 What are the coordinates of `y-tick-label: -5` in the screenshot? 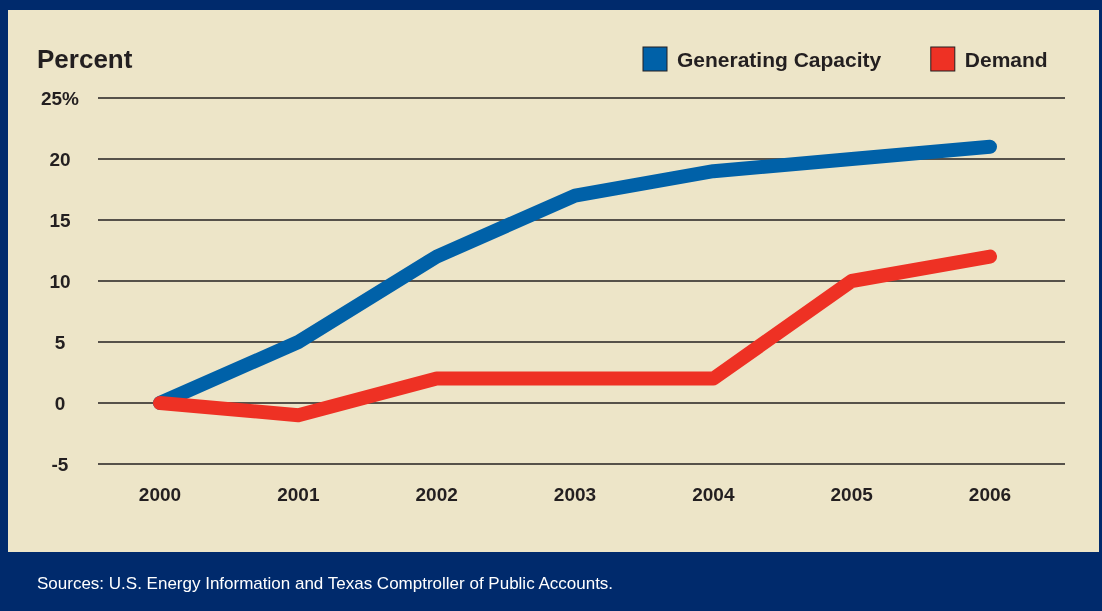 It's located at (60, 464).